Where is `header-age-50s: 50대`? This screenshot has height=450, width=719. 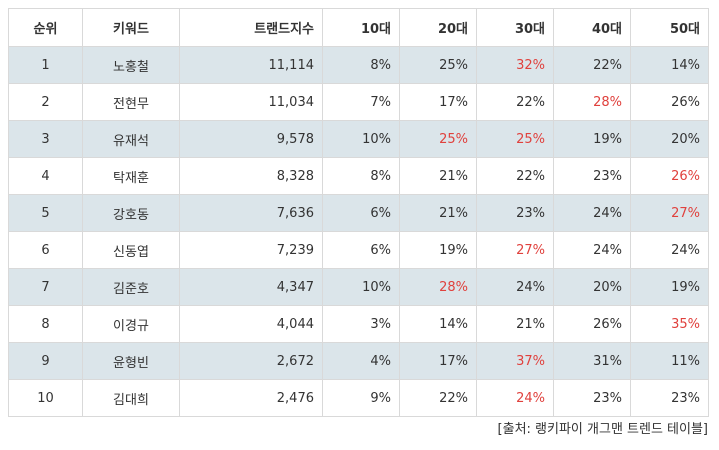
header-age-50s: 50대 is located at coordinates (669, 27).